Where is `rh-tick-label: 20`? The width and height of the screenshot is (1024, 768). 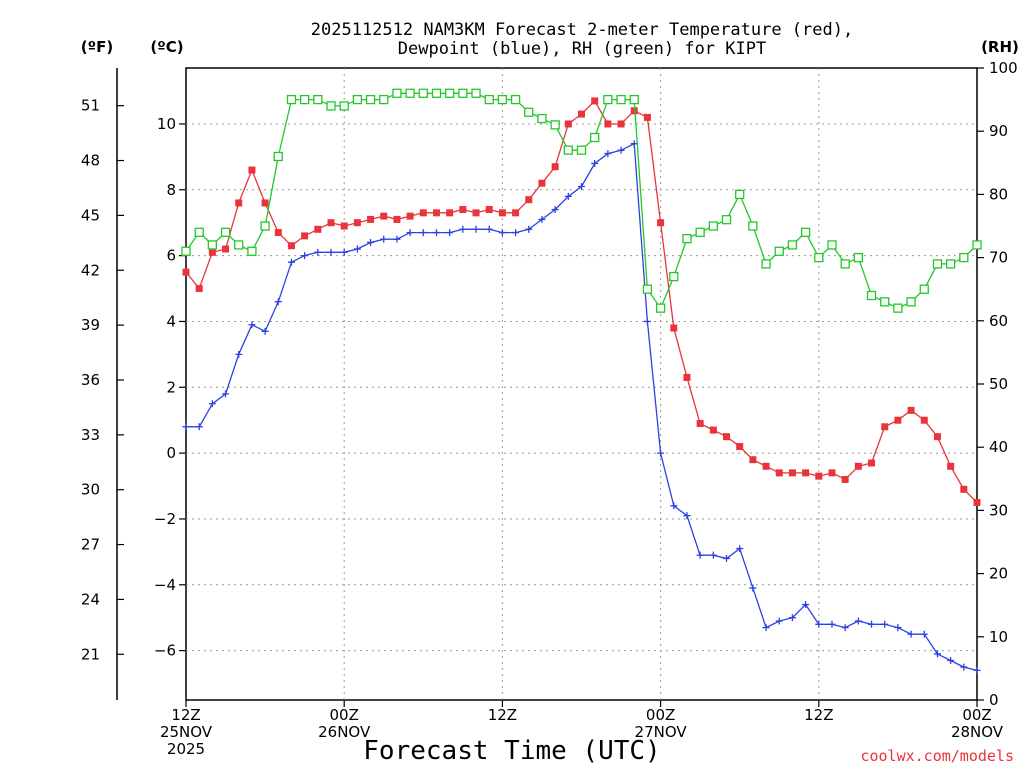
rh-tick-label: 20 is located at coordinates (998, 574).